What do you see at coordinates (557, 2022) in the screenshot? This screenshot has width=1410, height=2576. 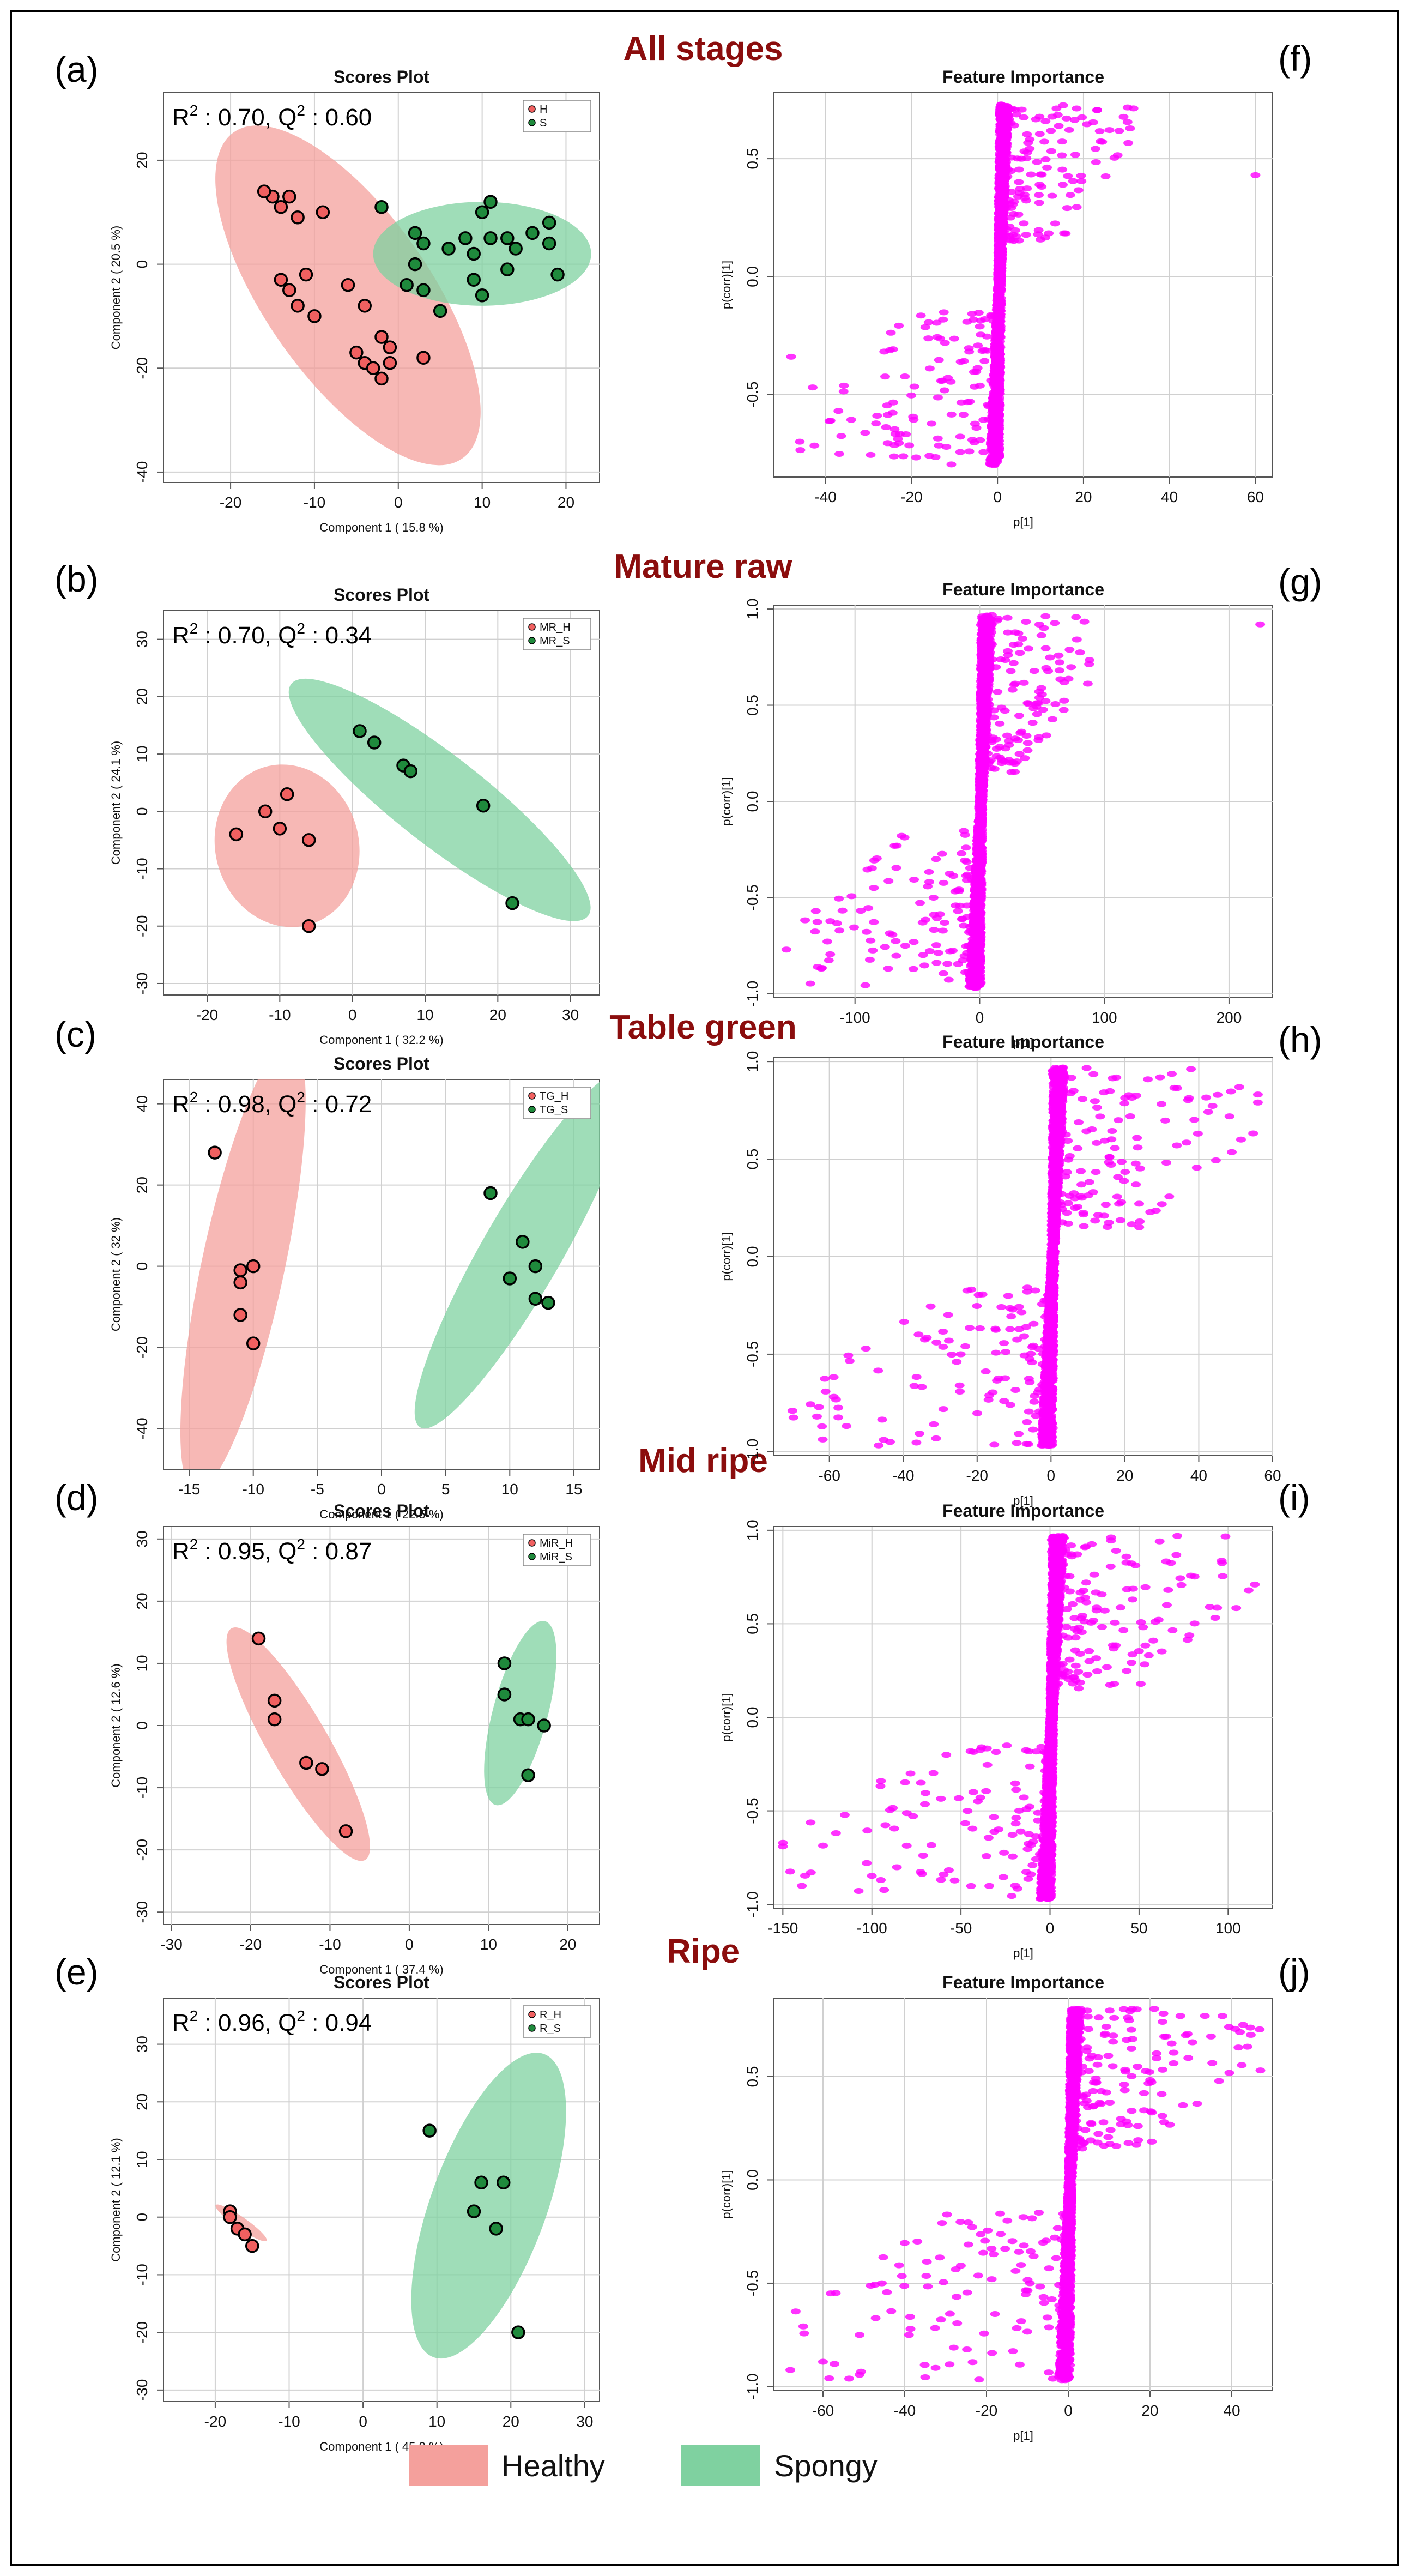 I see `plot-legend: R_HR_S` at bounding box center [557, 2022].